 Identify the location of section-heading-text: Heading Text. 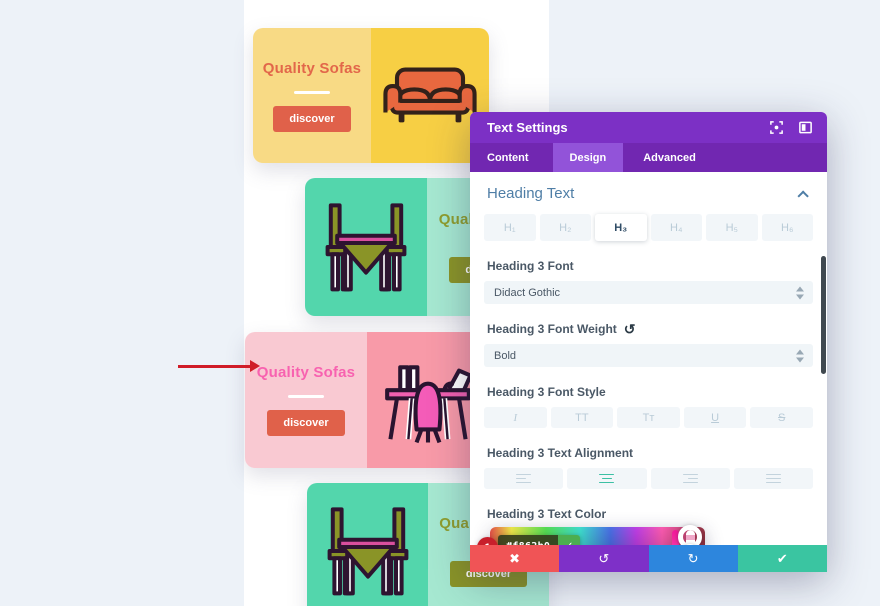
(648, 187).